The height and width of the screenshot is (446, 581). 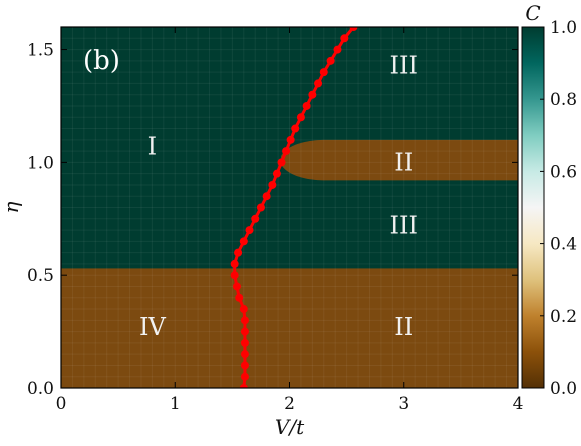 I want to click on colorbar-tick-label: 0.0, so click(x=563, y=389).